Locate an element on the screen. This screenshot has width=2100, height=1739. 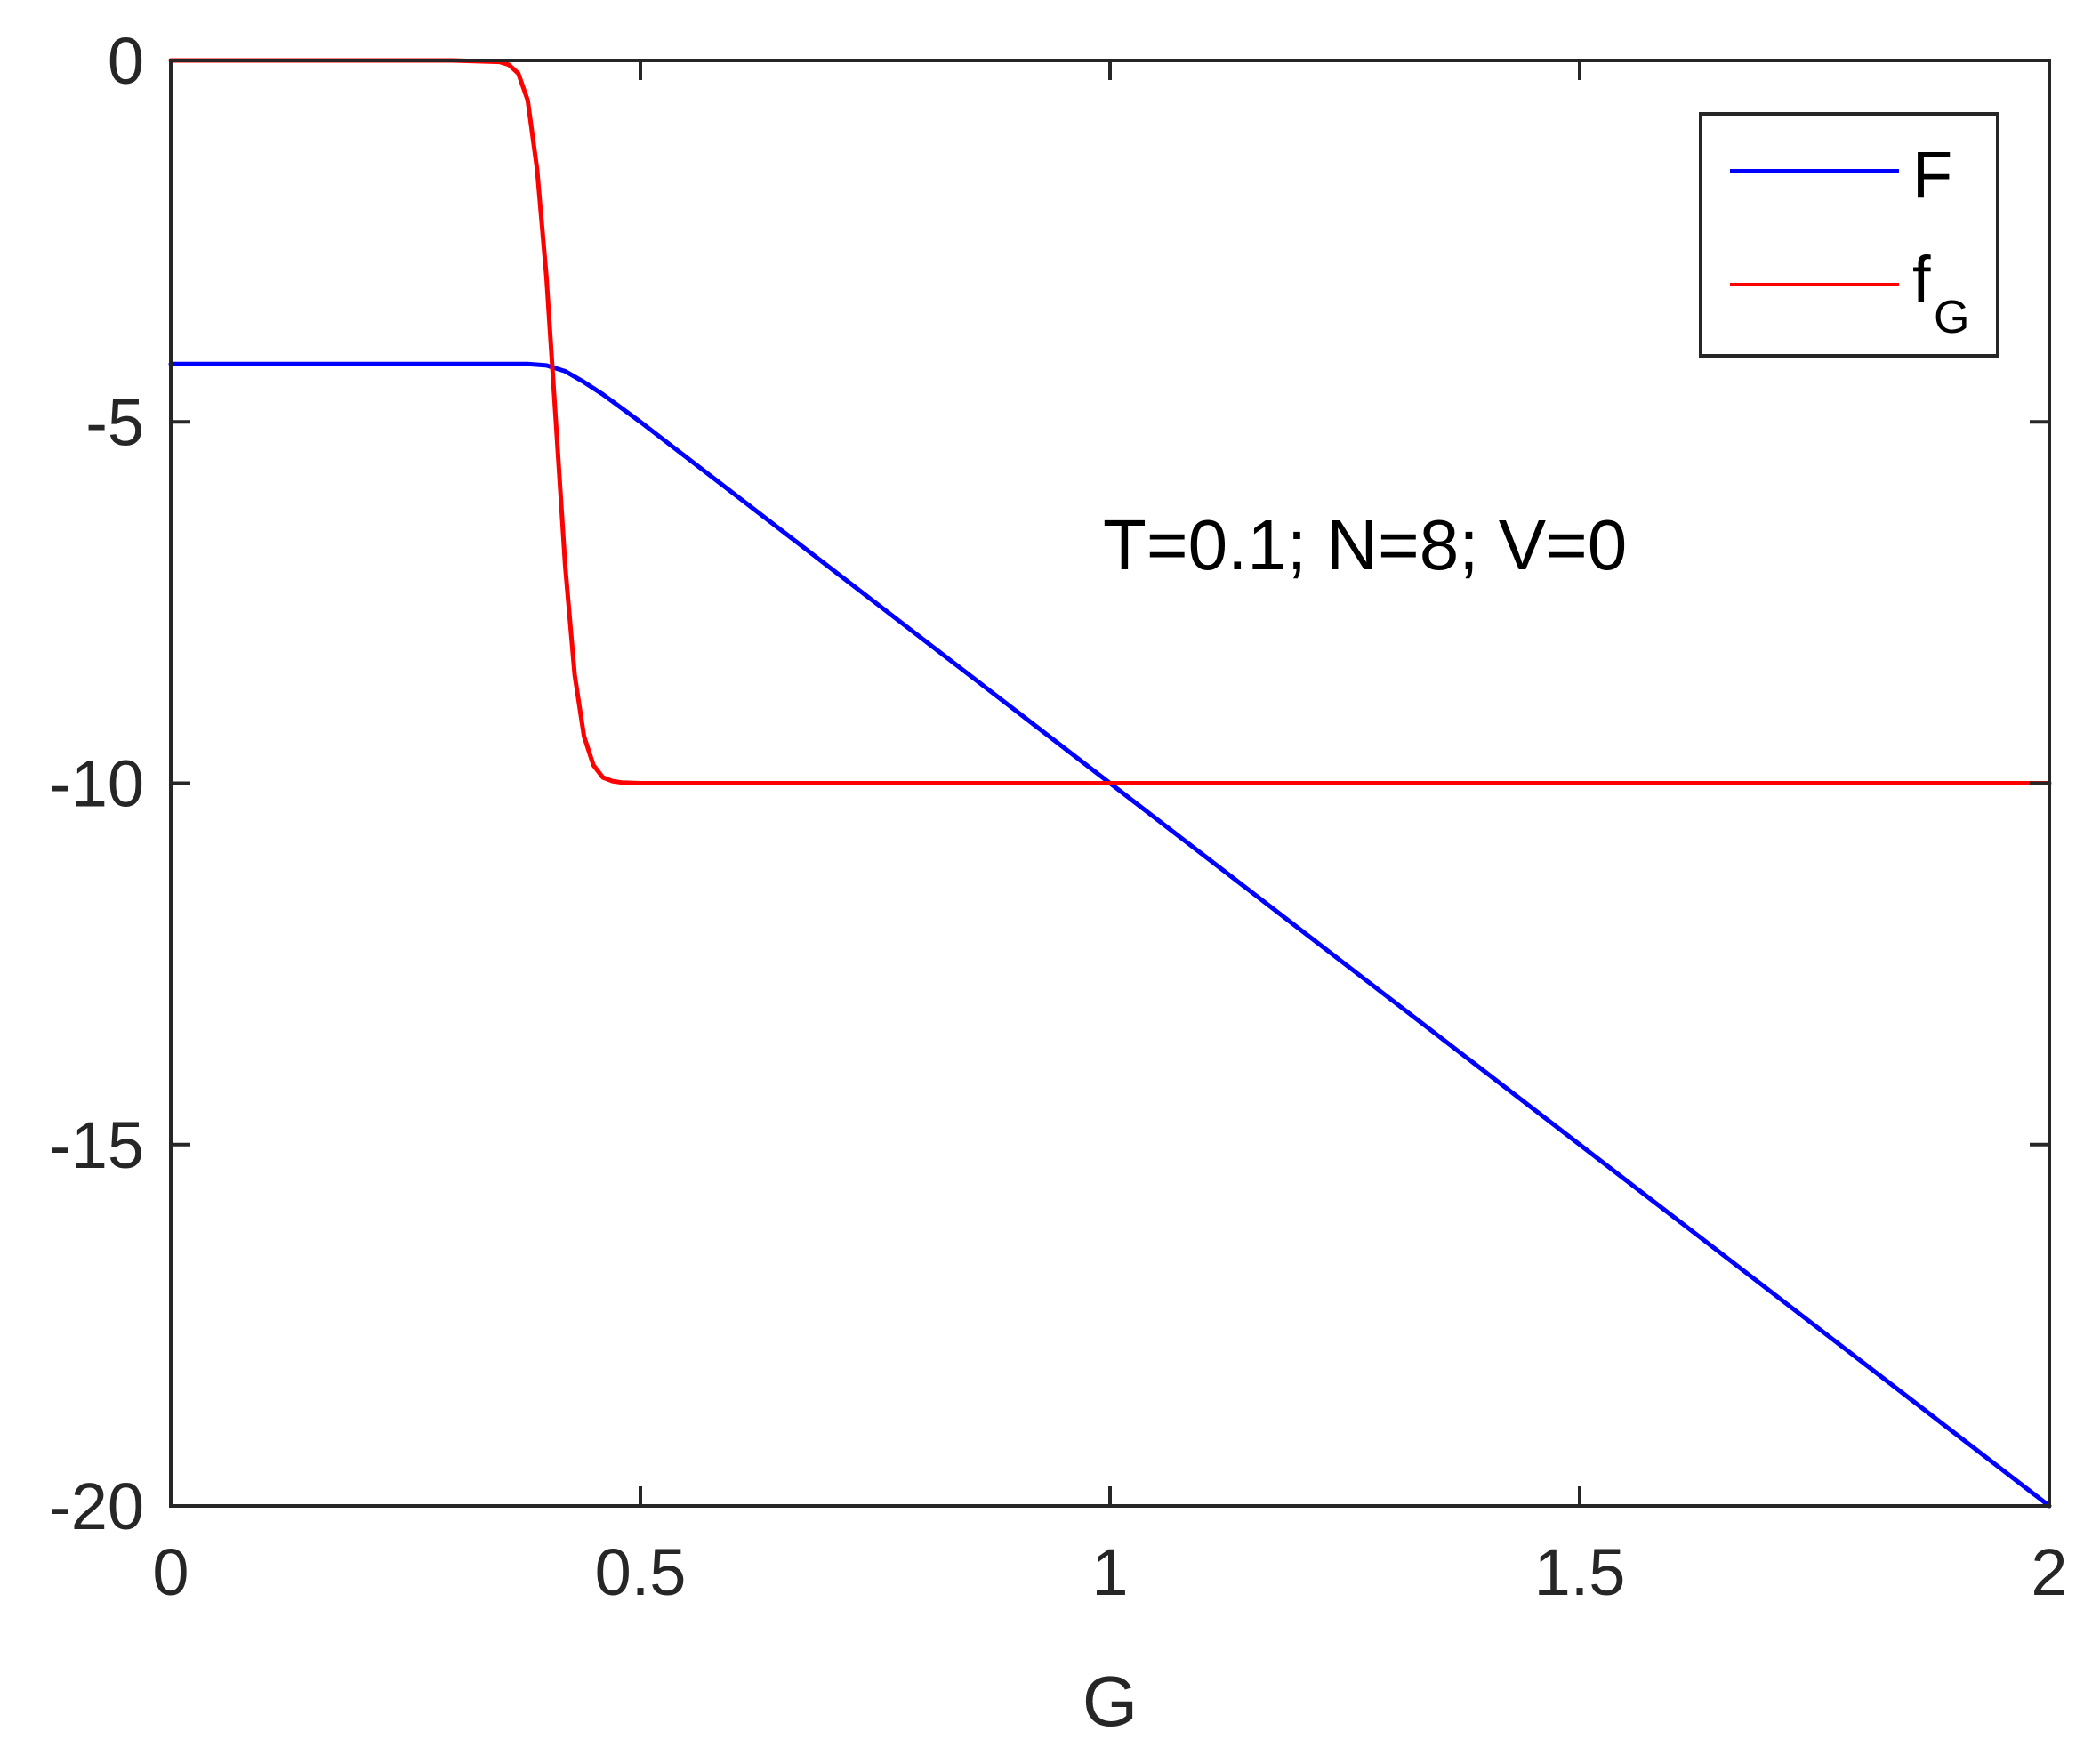
x-axis-title: G is located at coordinates (1110, 1701).